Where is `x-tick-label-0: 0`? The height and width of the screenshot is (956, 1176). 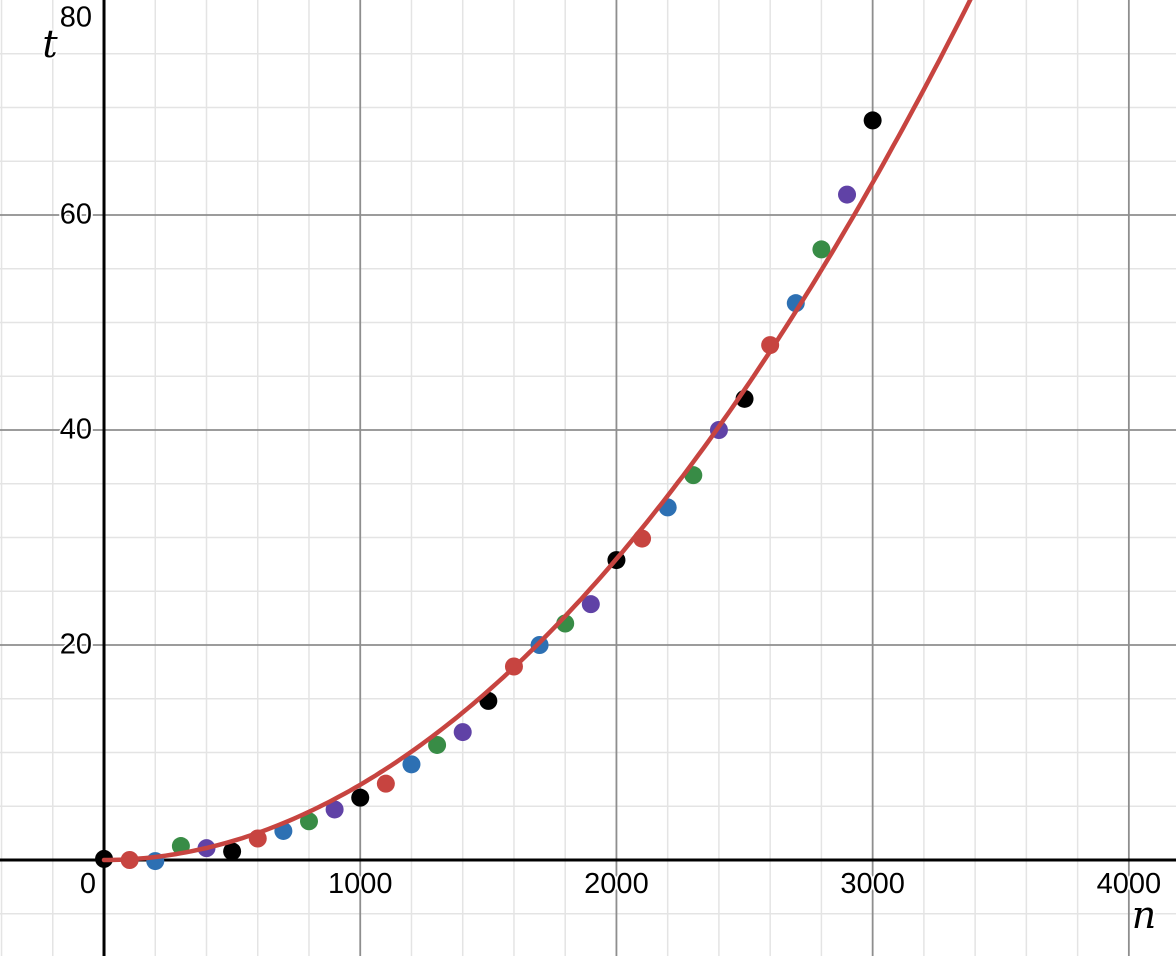 x-tick-label-0: 0 is located at coordinates (88, 884).